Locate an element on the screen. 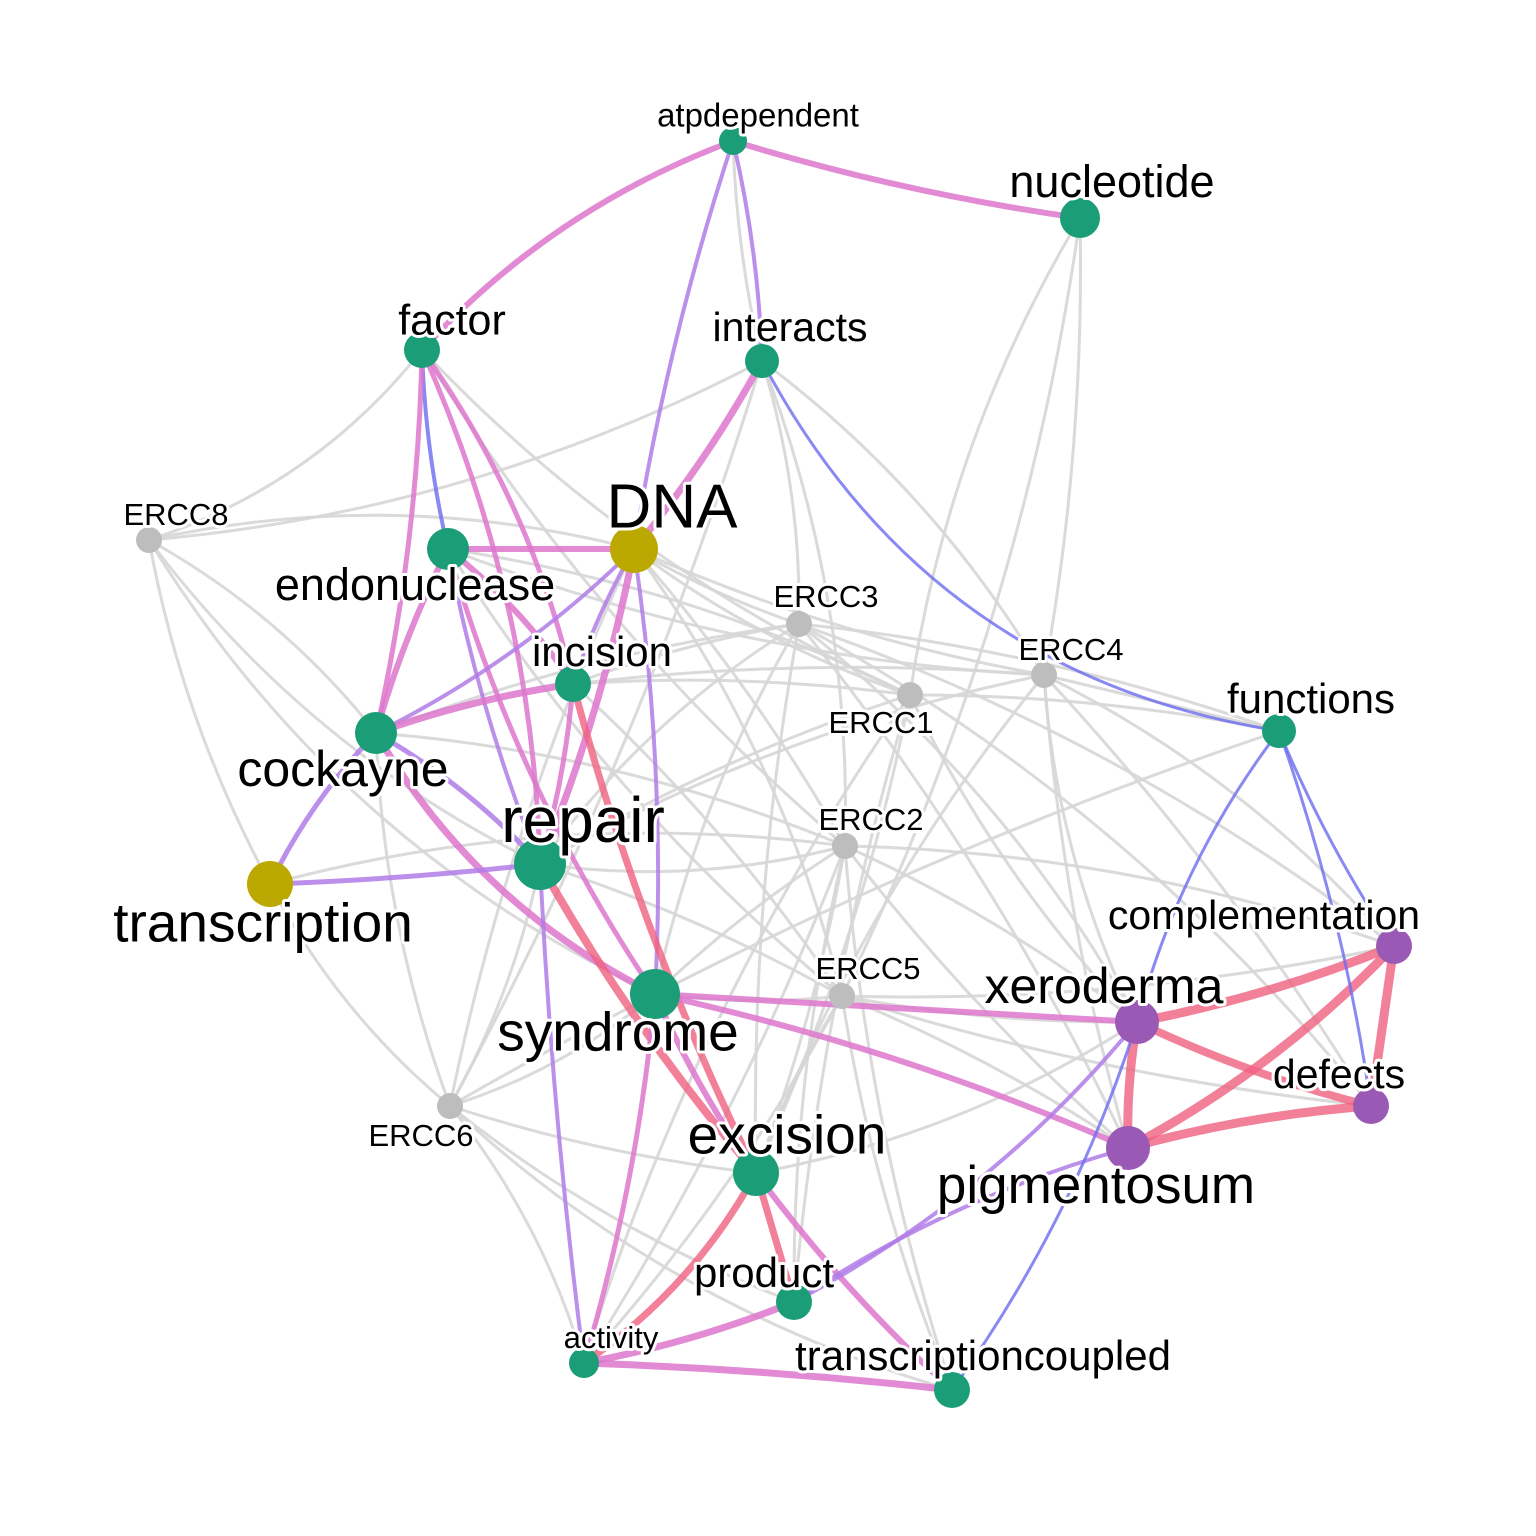  edge-ERCC4-interacts is located at coordinates (903, 518).